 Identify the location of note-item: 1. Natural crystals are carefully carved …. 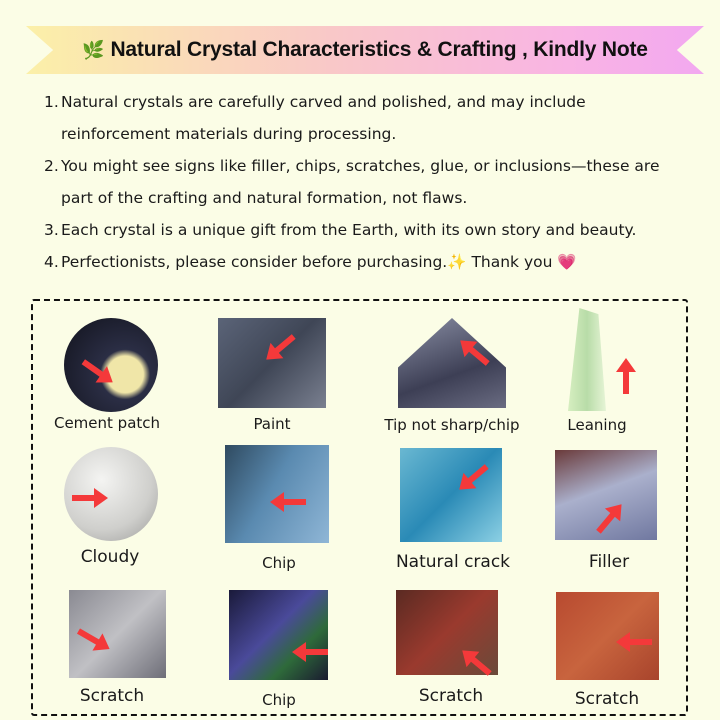
(369, 118).